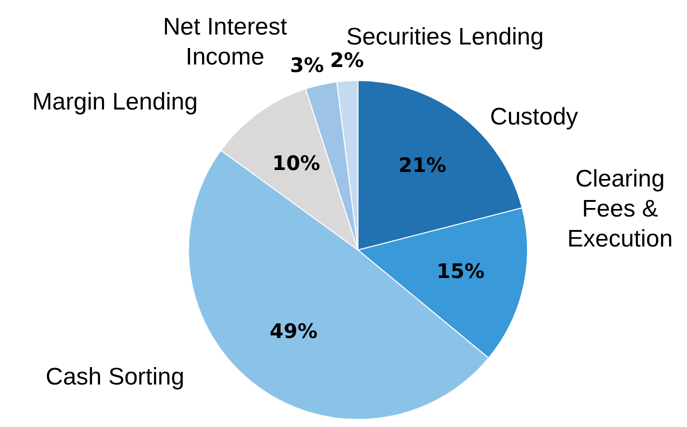 This screenshot has height=427, width=687. What do you see at coordinates (347, 60) in the screenshot?
I see `data-label: 2%` at bounding box center [347, 60].